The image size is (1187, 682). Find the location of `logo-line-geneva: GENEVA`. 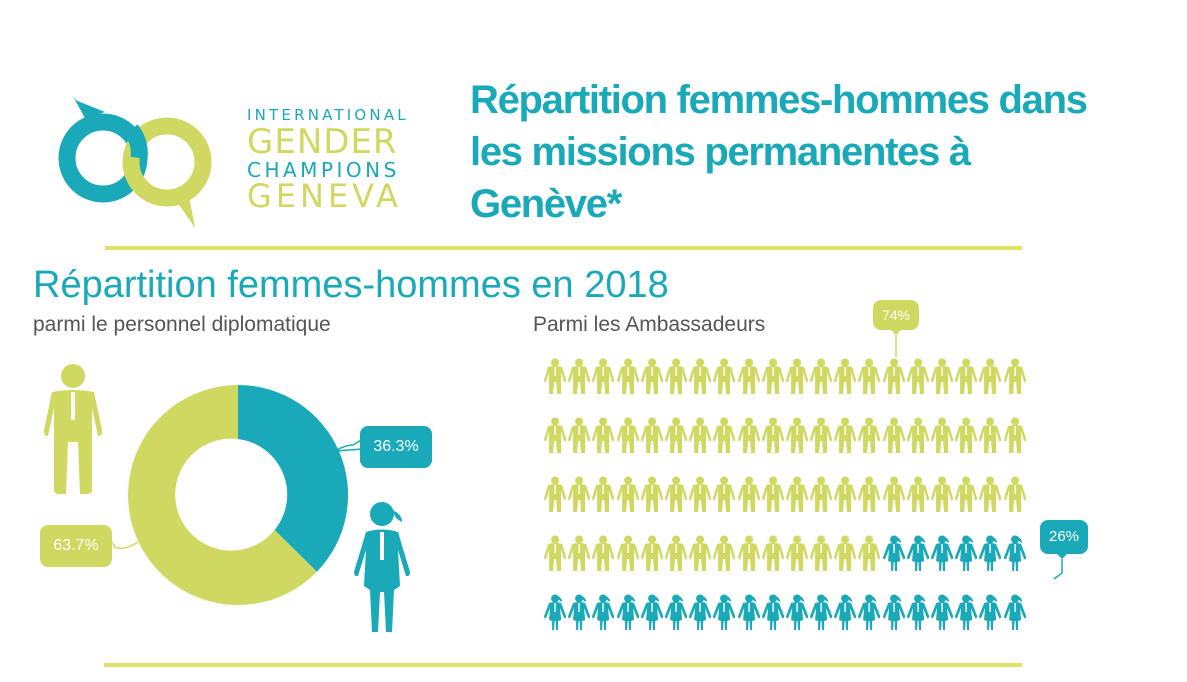

logo-line-geneva: GENEVA is located at coordinates (324, 196).